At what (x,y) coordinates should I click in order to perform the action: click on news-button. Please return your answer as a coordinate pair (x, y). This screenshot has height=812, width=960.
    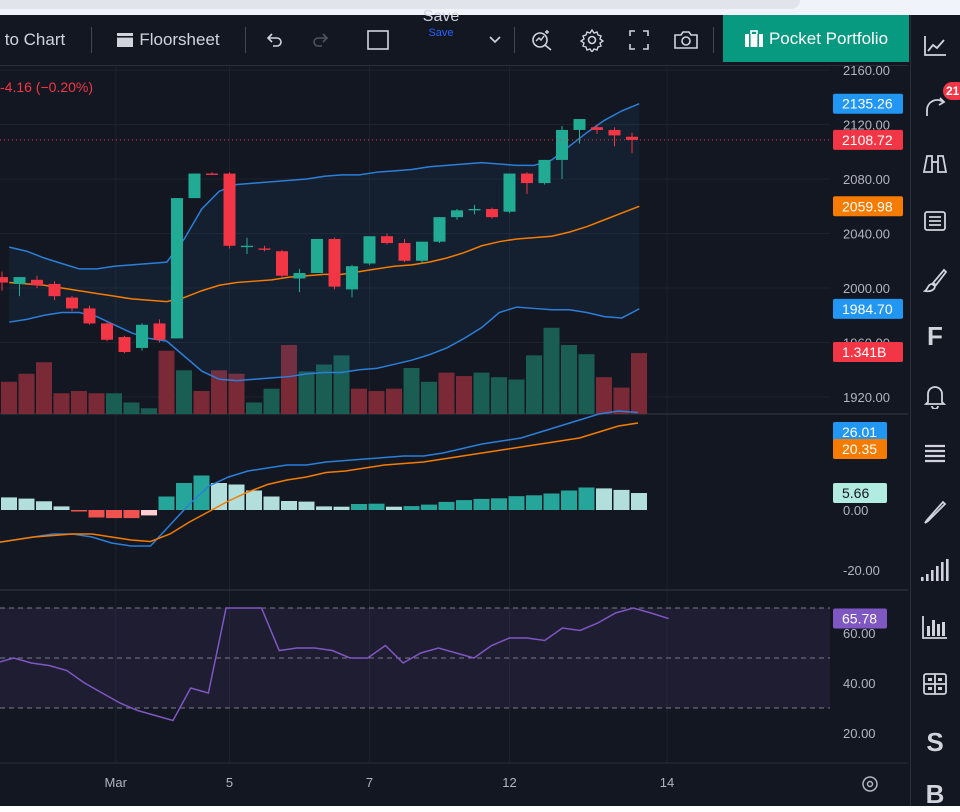
    Looking at the image, I should click on (935, 221).